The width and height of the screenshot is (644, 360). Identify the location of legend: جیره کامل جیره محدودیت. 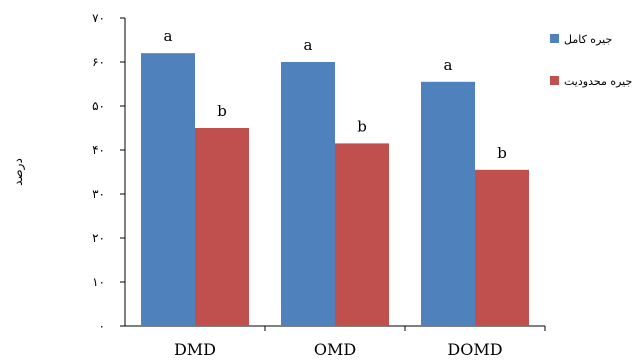
(591, 60).